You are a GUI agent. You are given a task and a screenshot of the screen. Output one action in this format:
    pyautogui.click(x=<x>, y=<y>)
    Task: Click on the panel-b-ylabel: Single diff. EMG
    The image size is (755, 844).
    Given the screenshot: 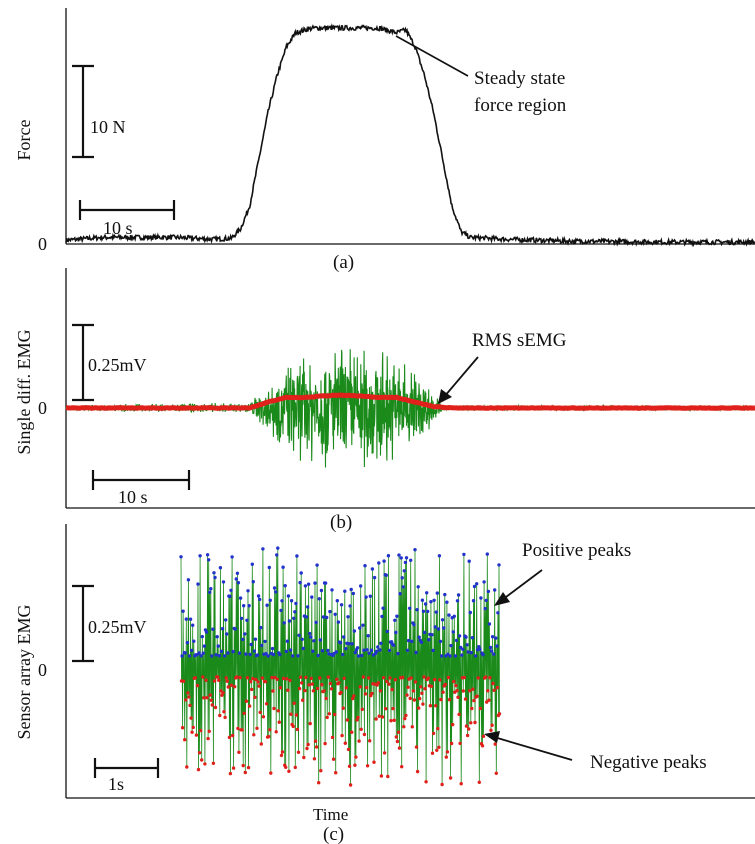 What is the action you would take?
    pyautogui.click(x=24, y=391)
    